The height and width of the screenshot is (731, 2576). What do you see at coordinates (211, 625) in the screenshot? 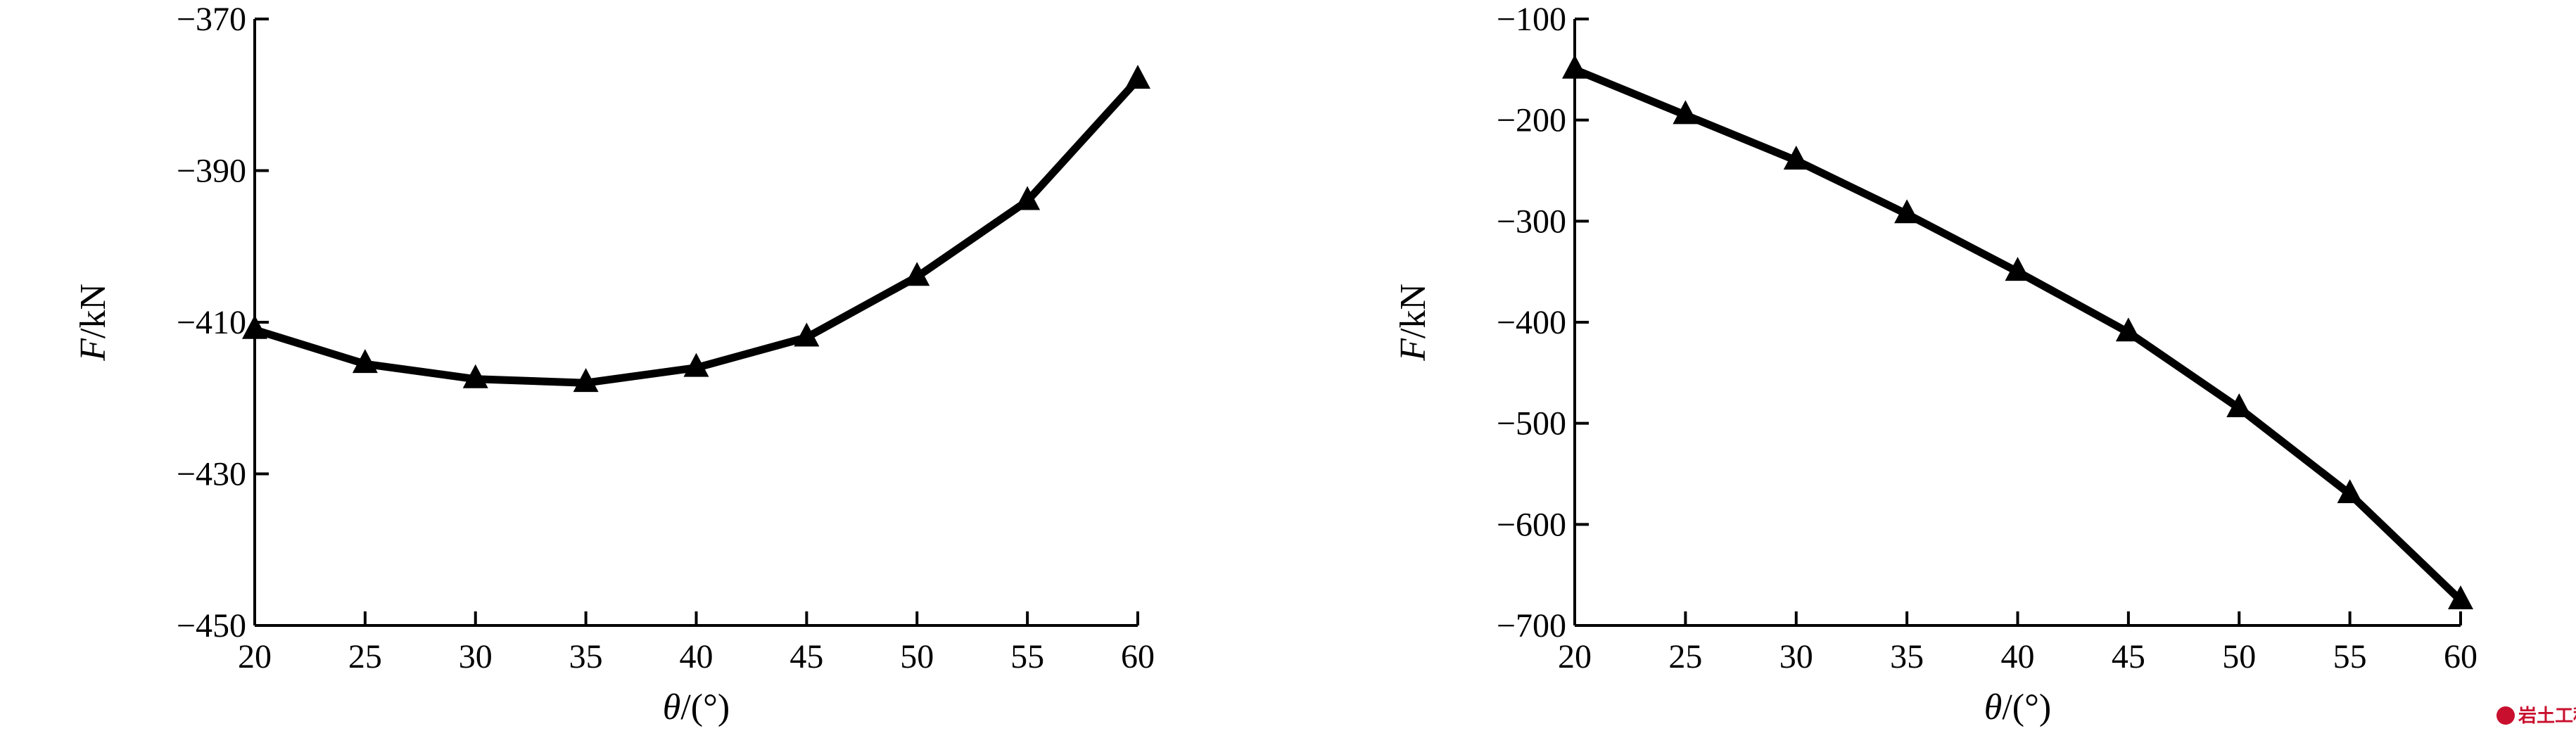
I see `y-tick-label: −450` at bounding box center [211, 625].